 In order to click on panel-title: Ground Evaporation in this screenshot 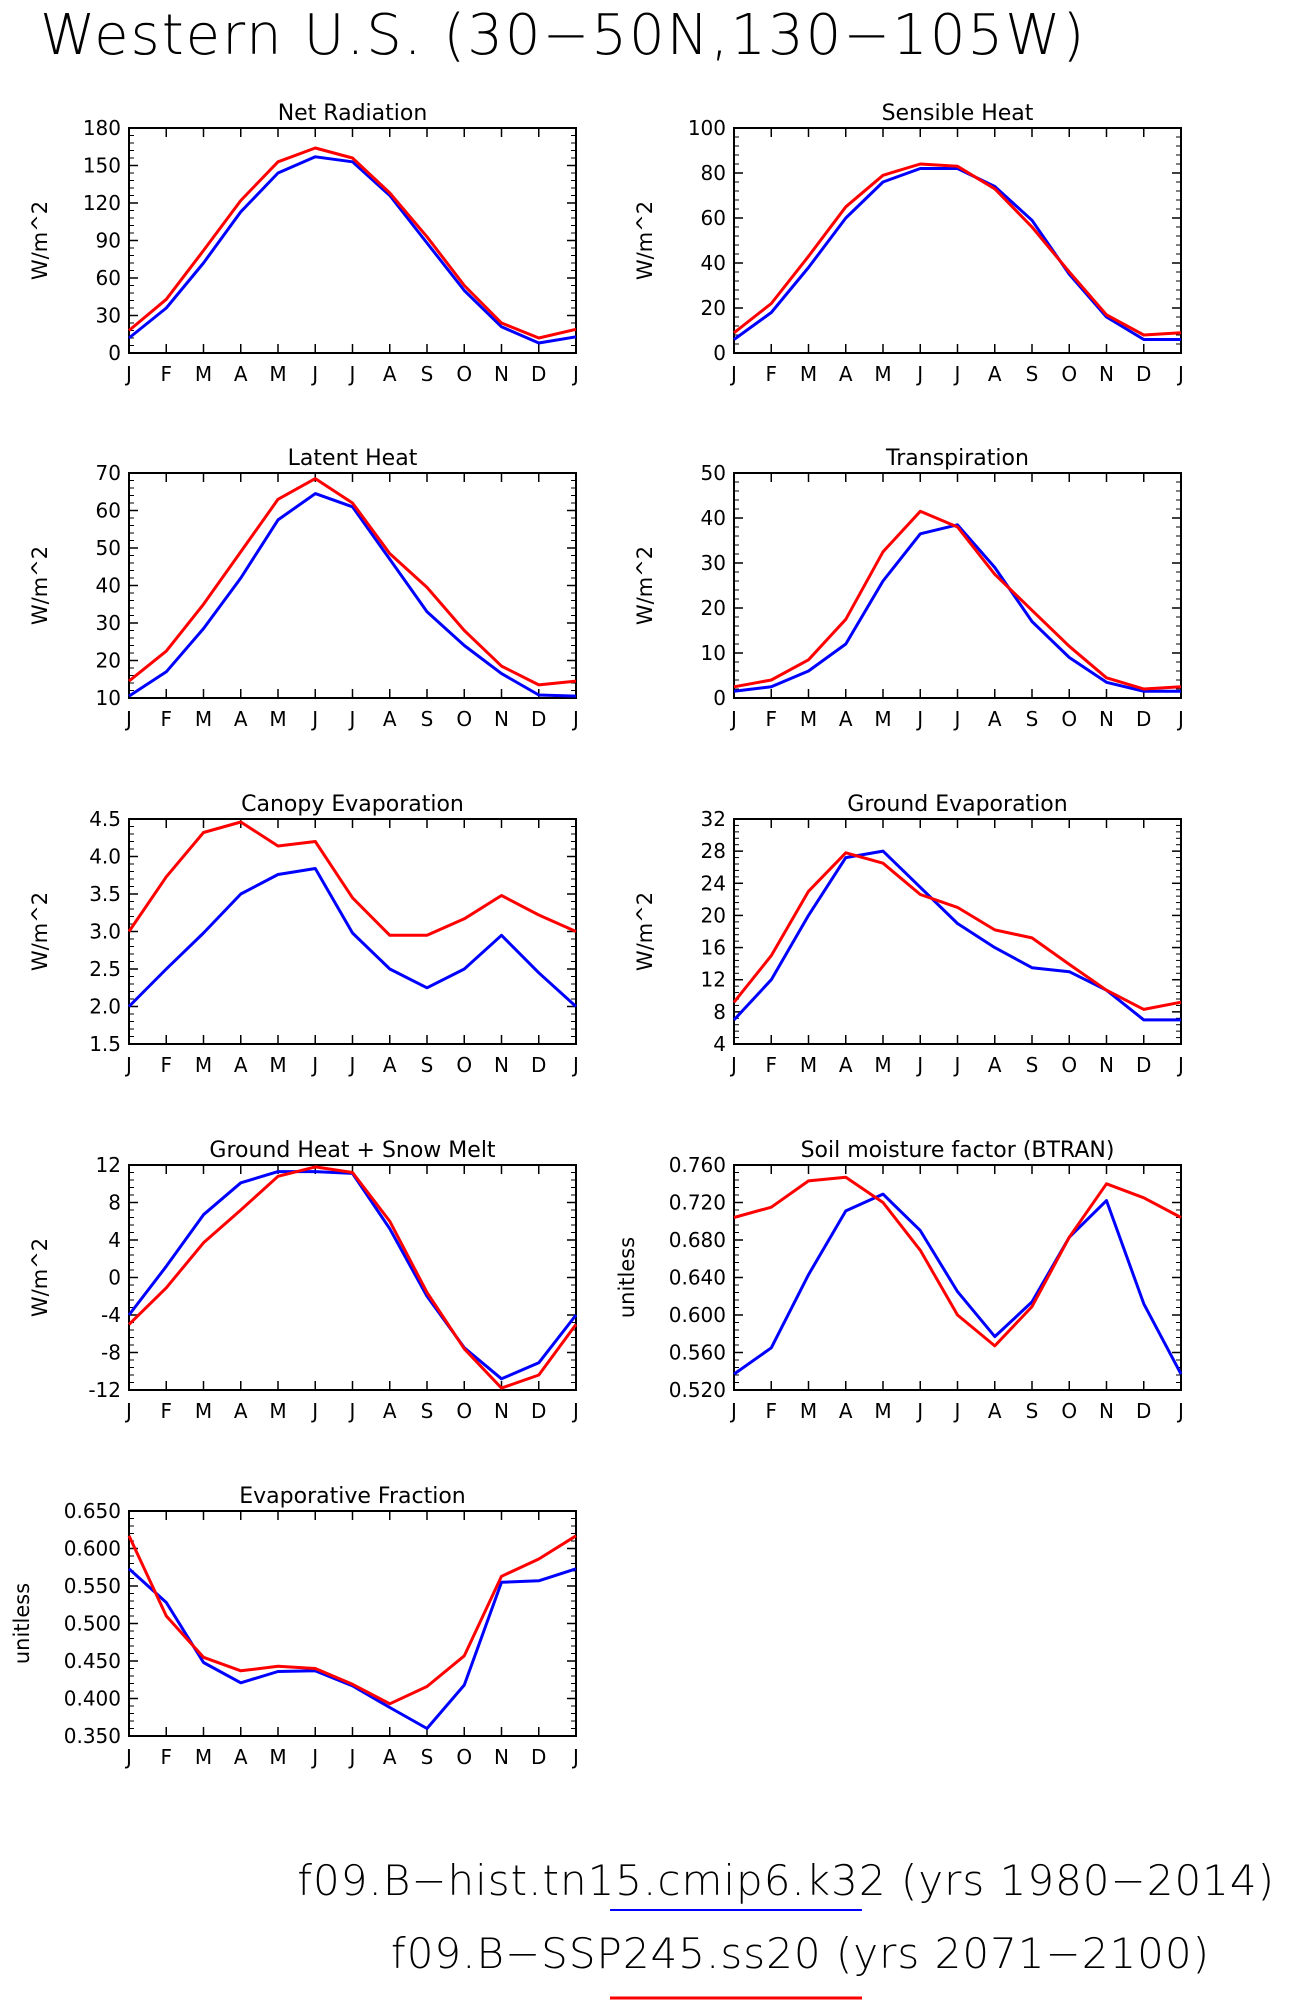, I will do `click(957, 804)`.